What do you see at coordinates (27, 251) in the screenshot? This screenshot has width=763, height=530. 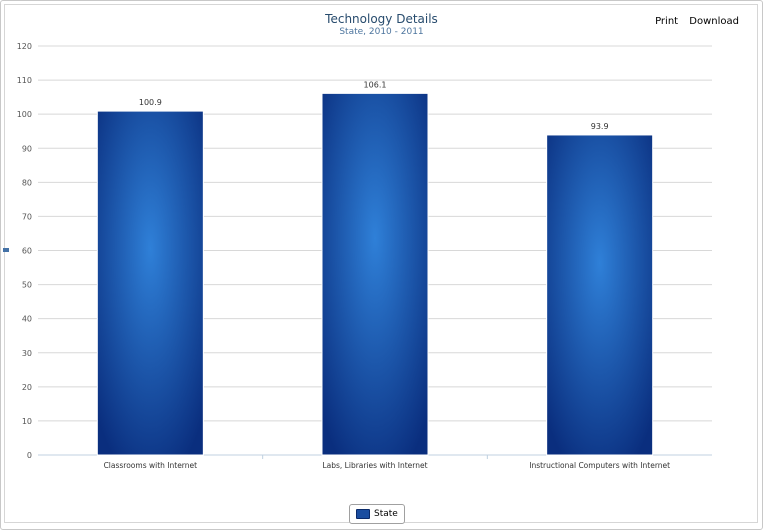 I see `y-tick-label: 60` at bounding box center [27, 251].